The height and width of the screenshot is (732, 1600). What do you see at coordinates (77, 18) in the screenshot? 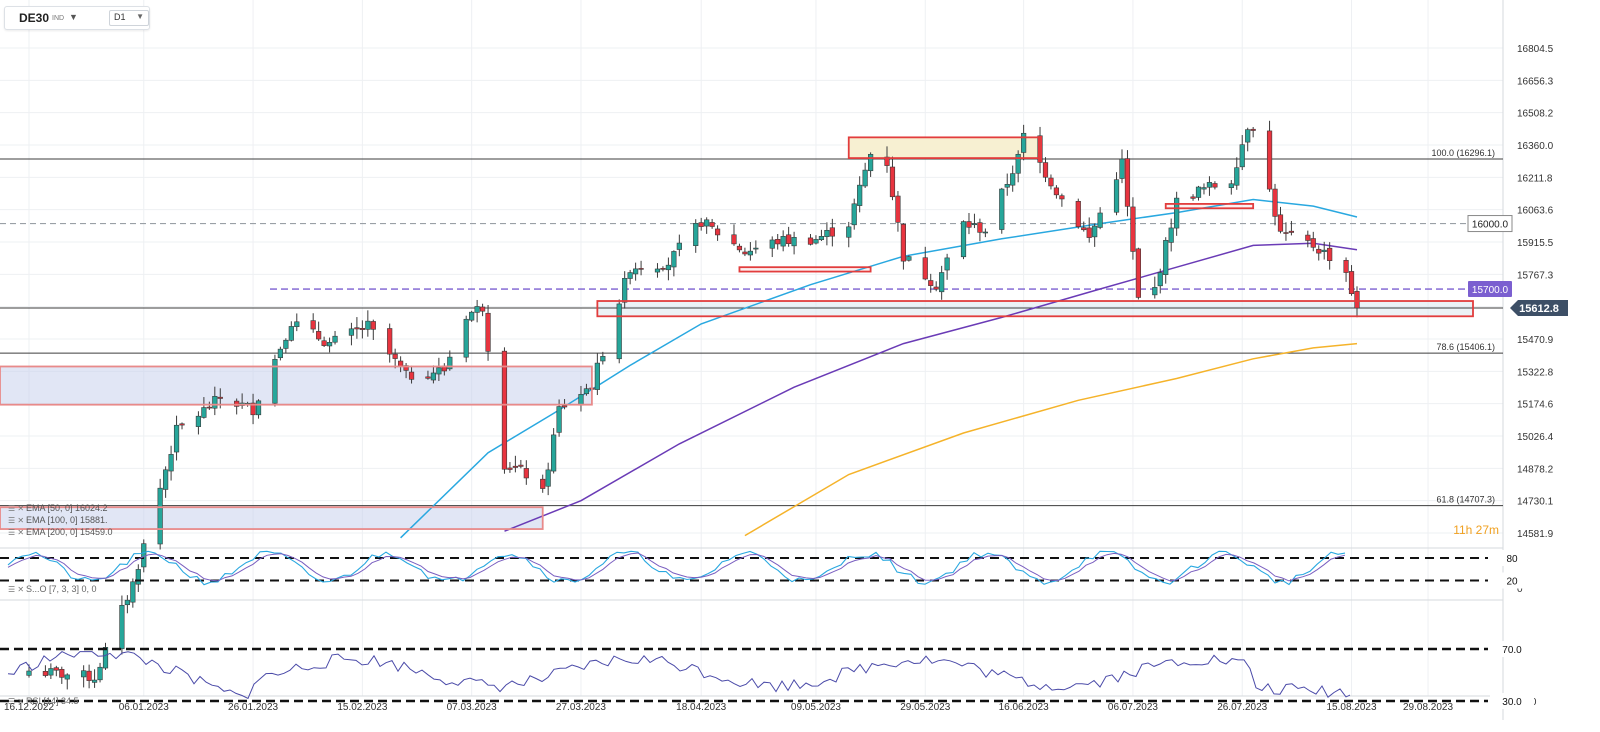
I see `symbol-selector: DE30 IND ▼ D1 ▼` at bounding box center [77, 18].